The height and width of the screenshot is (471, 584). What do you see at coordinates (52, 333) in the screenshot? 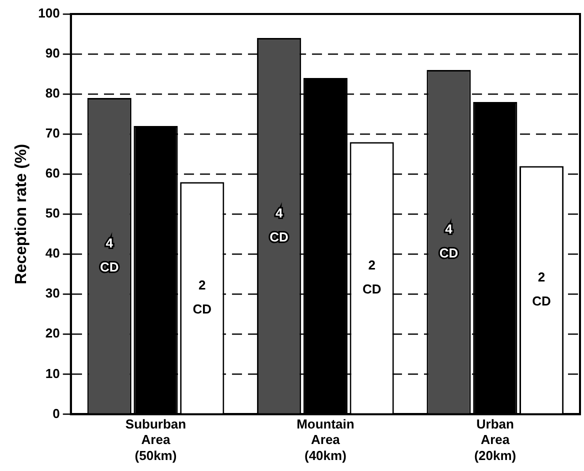
I see `y-tick-label: 20` at bounding box center [52, 333].